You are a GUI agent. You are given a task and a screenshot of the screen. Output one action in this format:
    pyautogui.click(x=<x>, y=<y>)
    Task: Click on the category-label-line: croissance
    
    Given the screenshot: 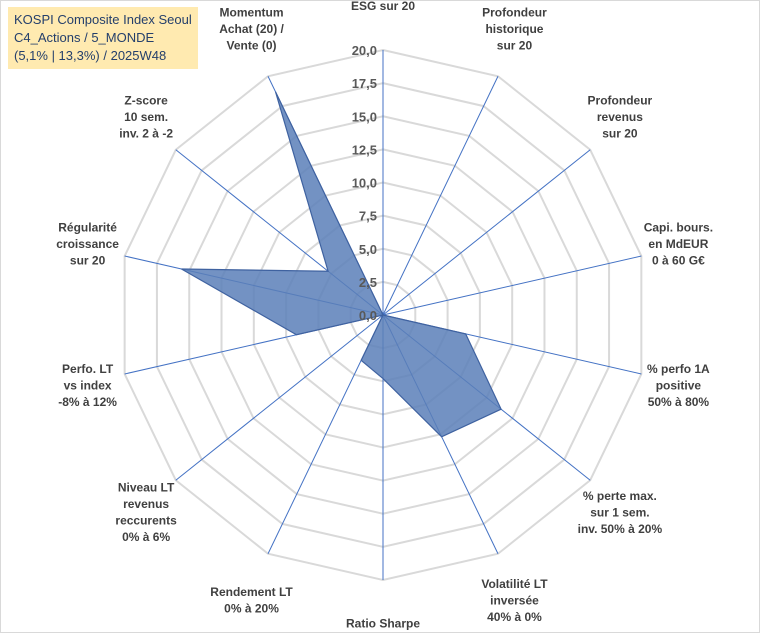 What is the action you would take?
    pyautogui.click(x=87, y=244)
    